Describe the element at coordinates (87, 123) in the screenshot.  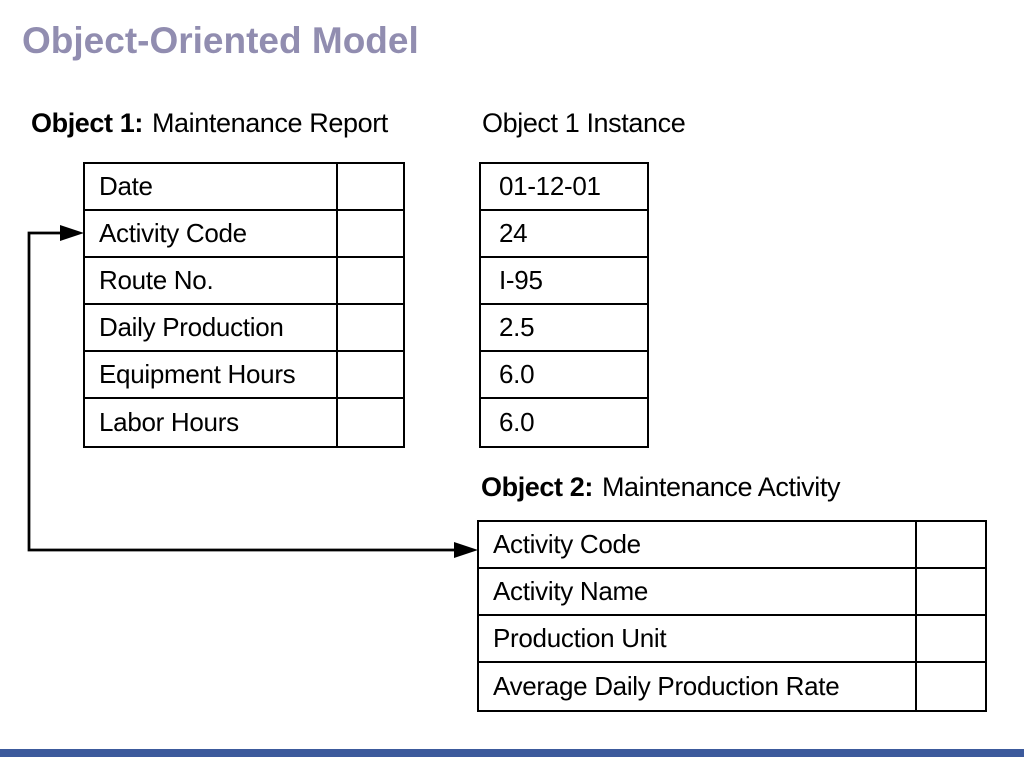
I see `object1-heading-bold: Object 1:` at that location.